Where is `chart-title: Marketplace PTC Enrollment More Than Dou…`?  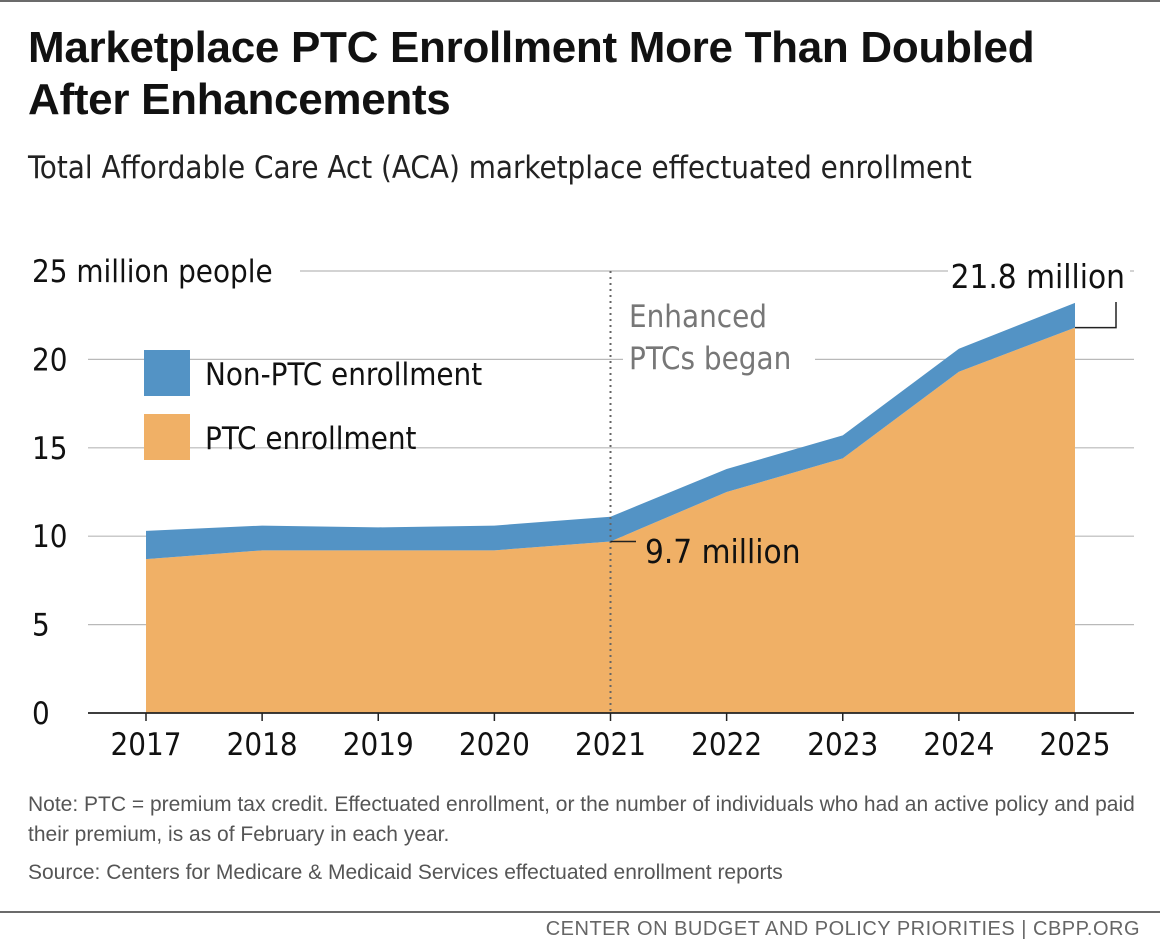
chart-title: Marketplace PTC Enrollment More Than Dou… is located at coordinates (531, 73).